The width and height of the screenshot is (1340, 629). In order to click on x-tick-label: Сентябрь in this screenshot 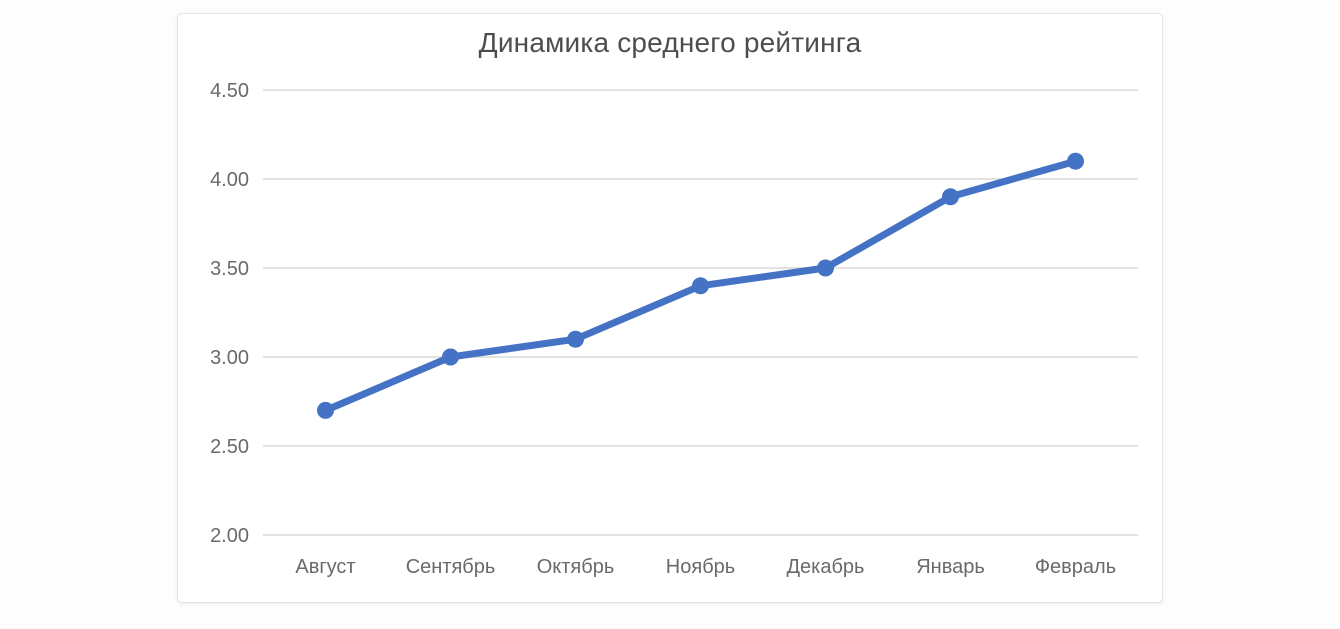, I will do `click(451, 567)`.